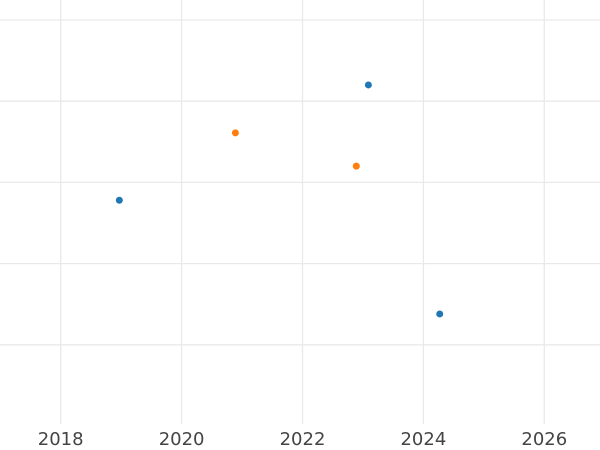  Describe the element at coordinates (182, 439) in the screenshot. I see `x-tick-label: 2020` at that location.